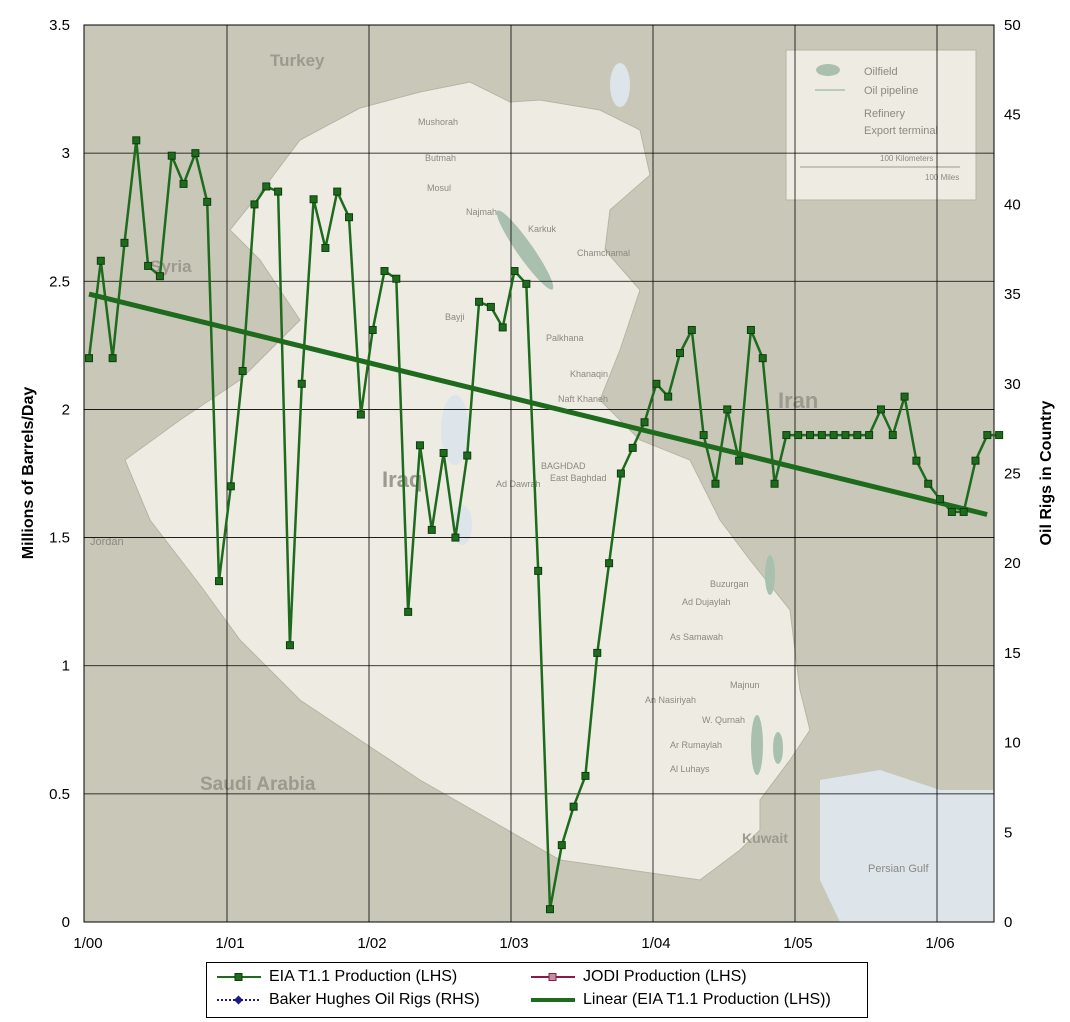  What do you see at coordinates (797, 943) in the screenshot?
I see `x-tick-label: 1/05` at bounding box center [797, 943].